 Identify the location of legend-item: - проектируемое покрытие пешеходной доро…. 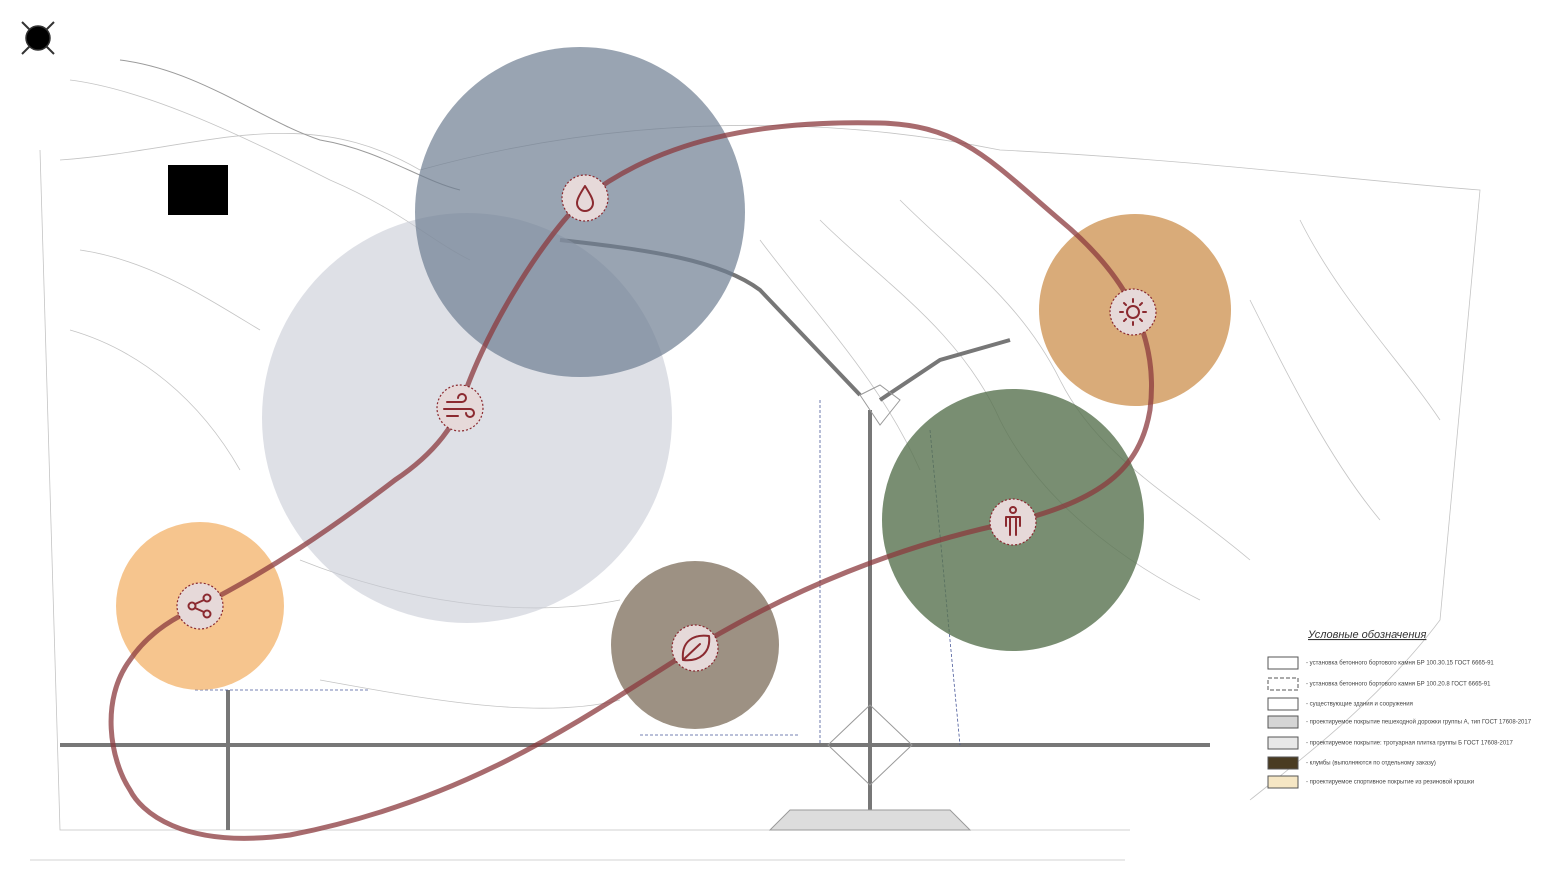
(1419, 722).